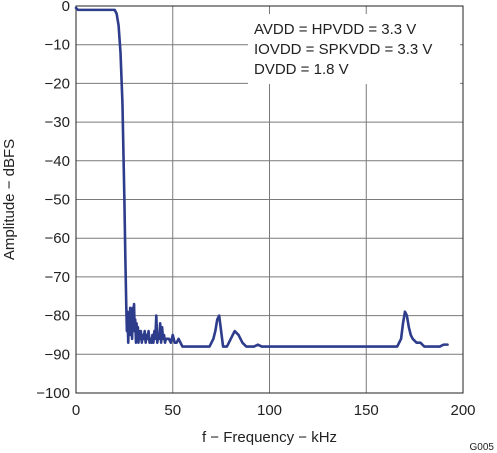 Image resolution: width=497 pixels, height=453 pixels. I want to click on annotation-line-2: IOVDD = SPKVDD = 3.3 V, so click(343, 49).